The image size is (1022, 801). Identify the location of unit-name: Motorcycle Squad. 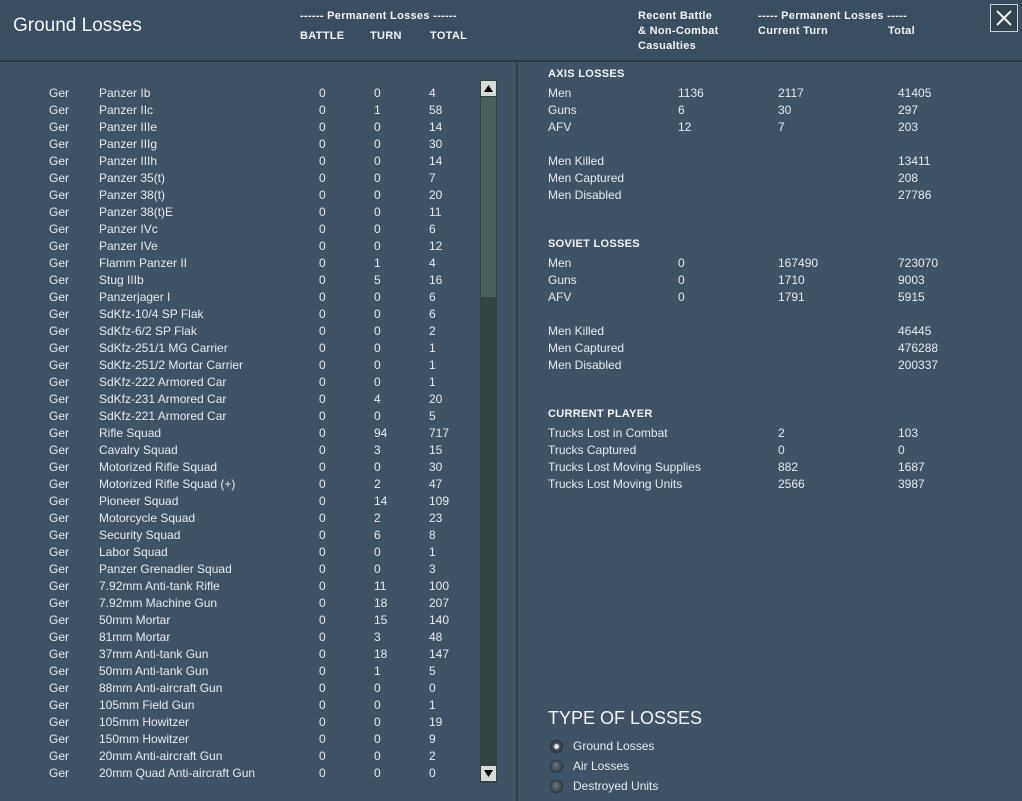
(147, 518).